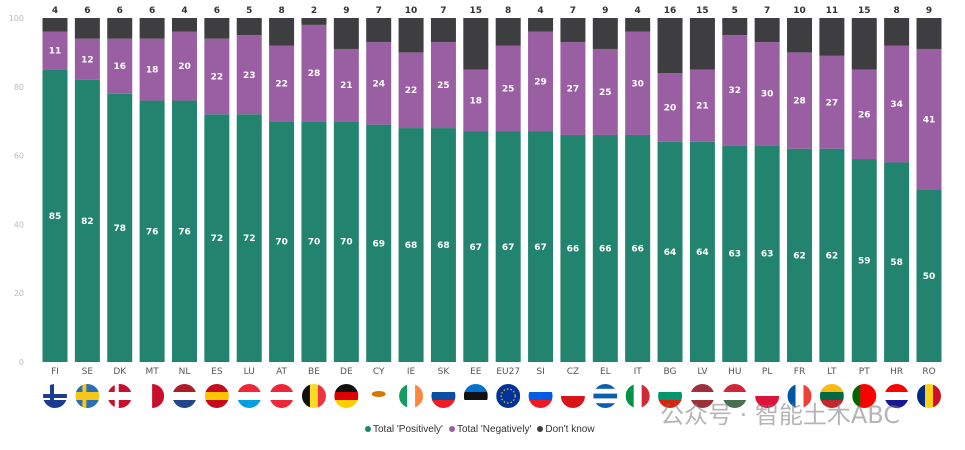 Image resolution: width=965 pixels, height=450 pixels. I want to click on data-label: 20, so click(184, 67).